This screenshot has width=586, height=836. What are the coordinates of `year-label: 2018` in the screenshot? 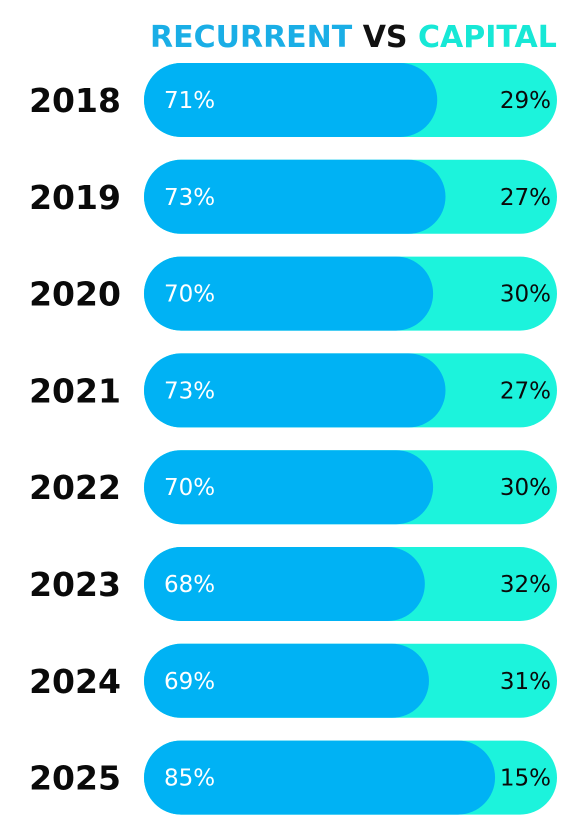 It's located at (75, 100).